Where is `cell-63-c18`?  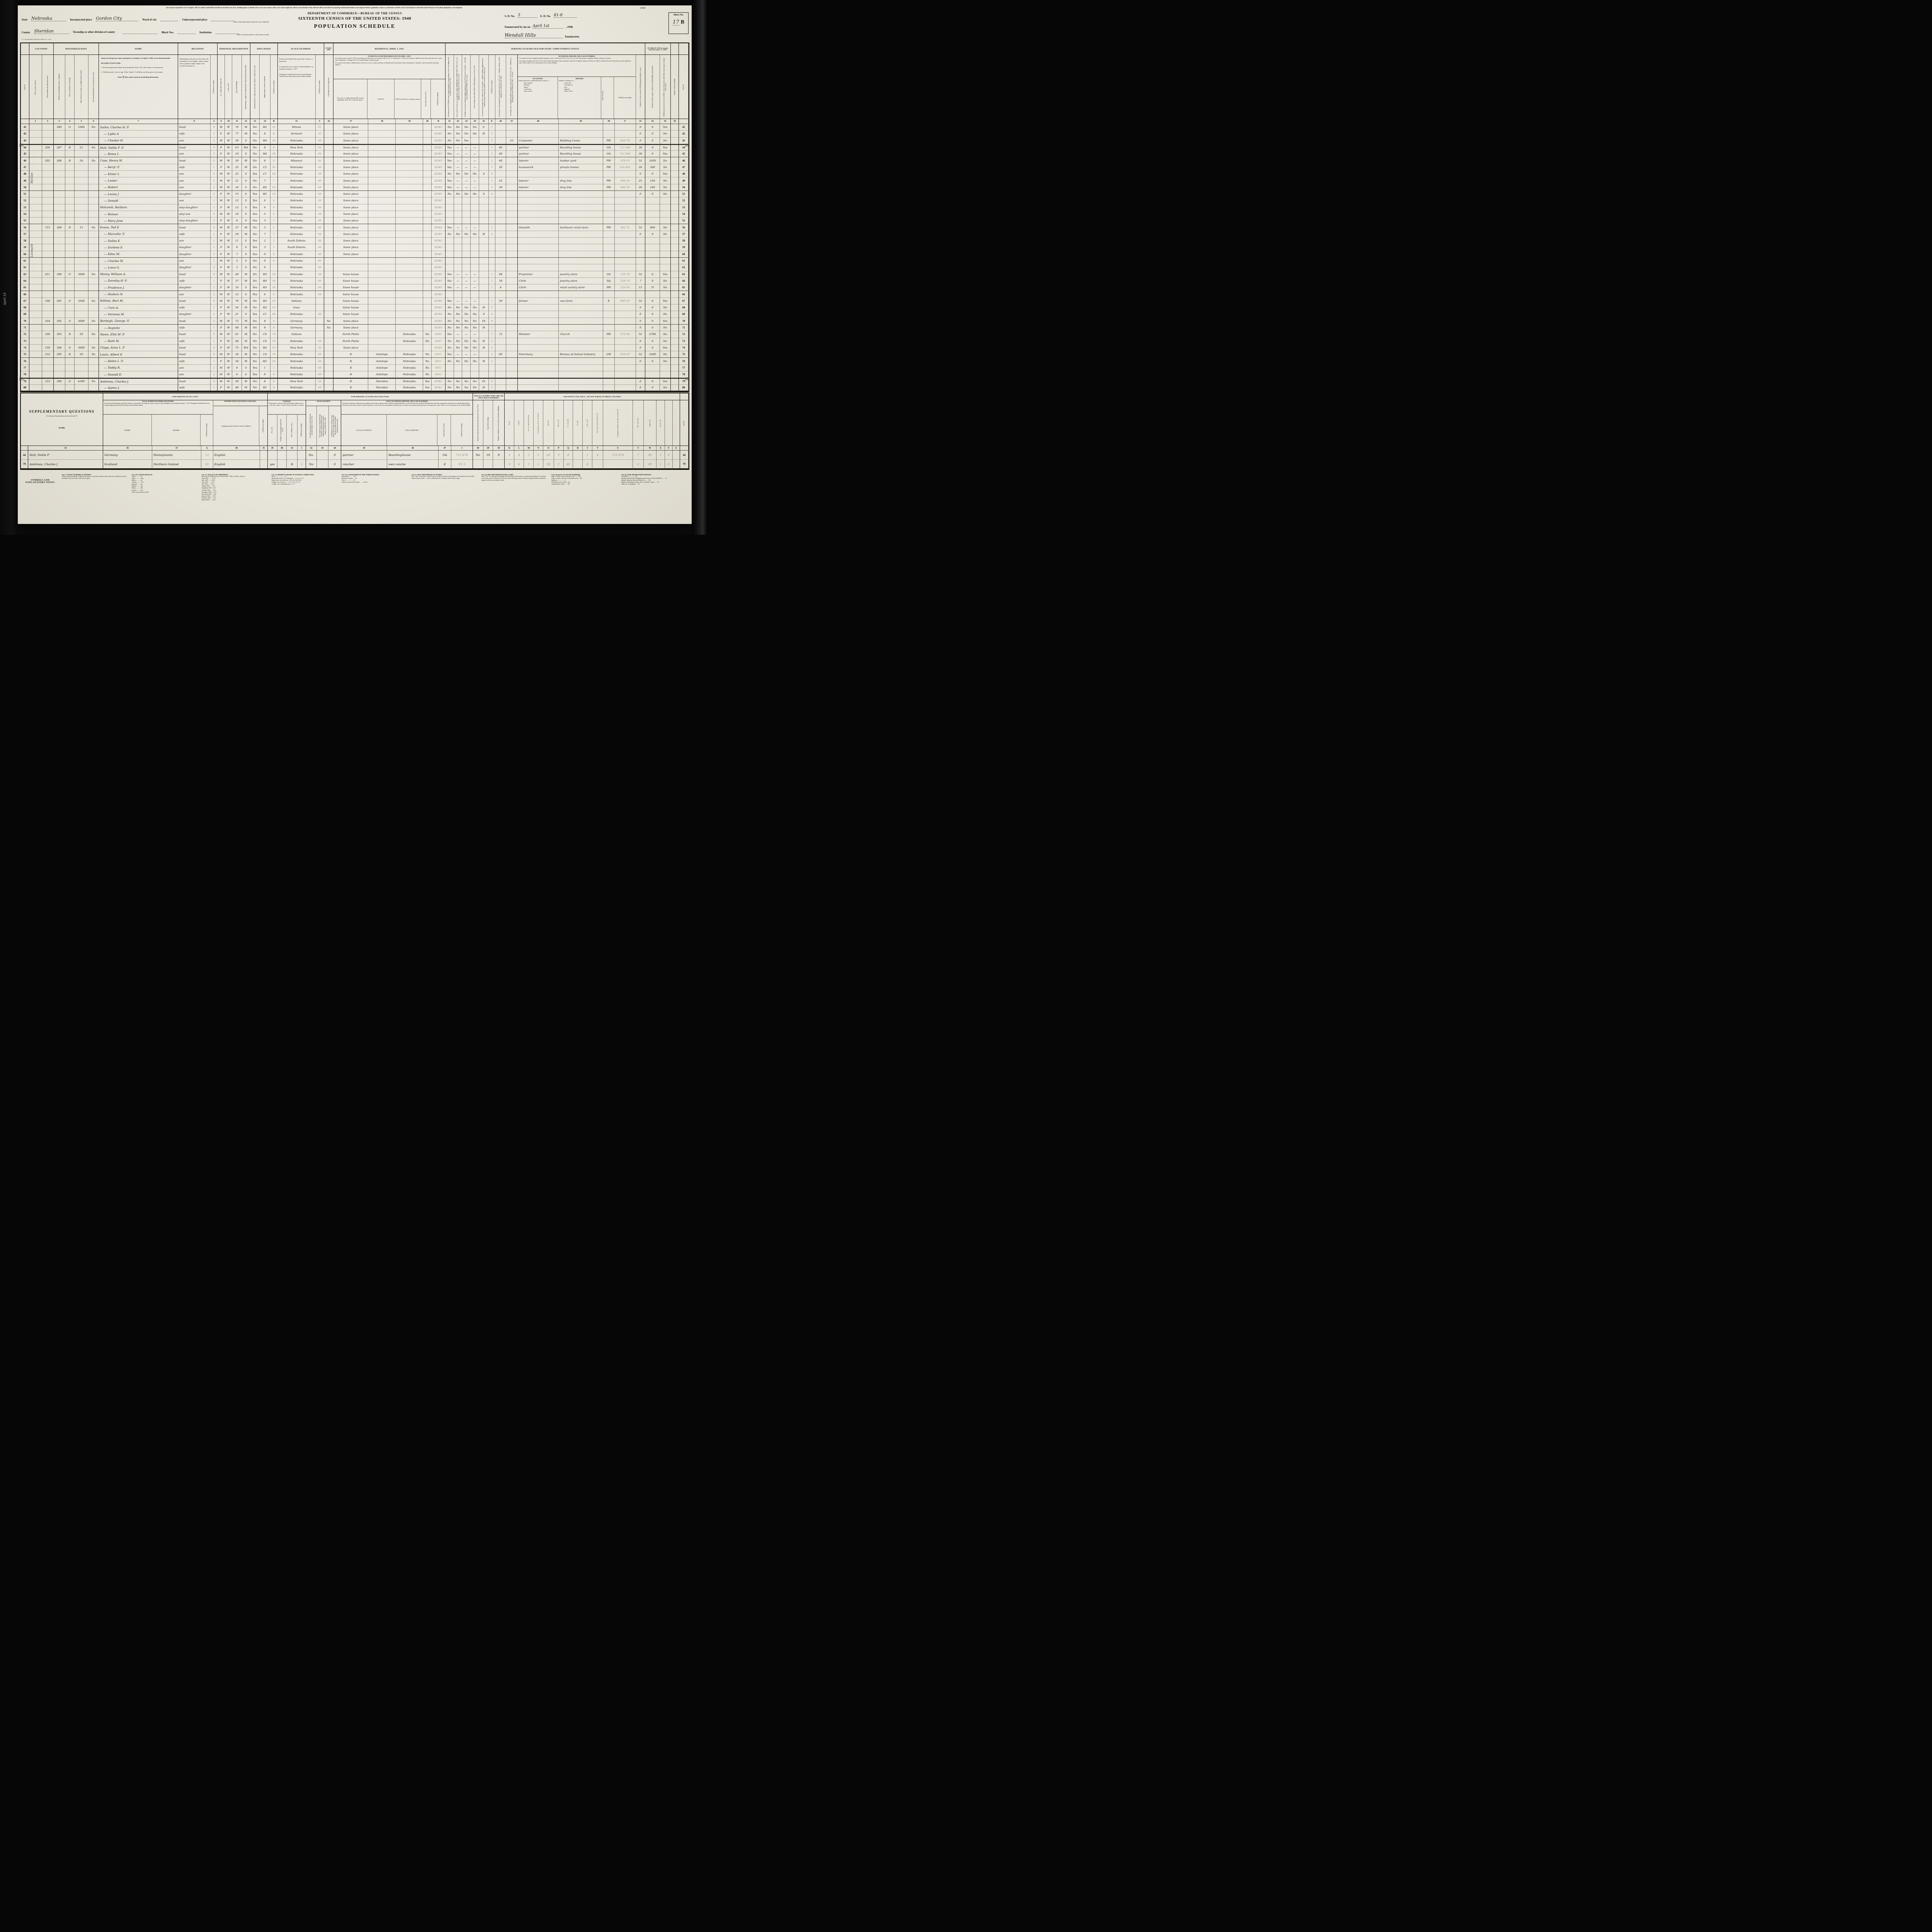 cell-63-c18 is located at coordinates (382, 275).